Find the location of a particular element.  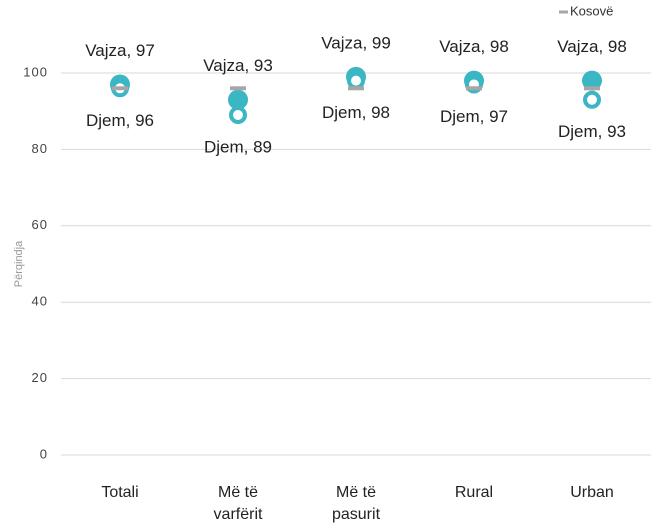

data-label: Djem, 98 is located at coordinates (356, 112).